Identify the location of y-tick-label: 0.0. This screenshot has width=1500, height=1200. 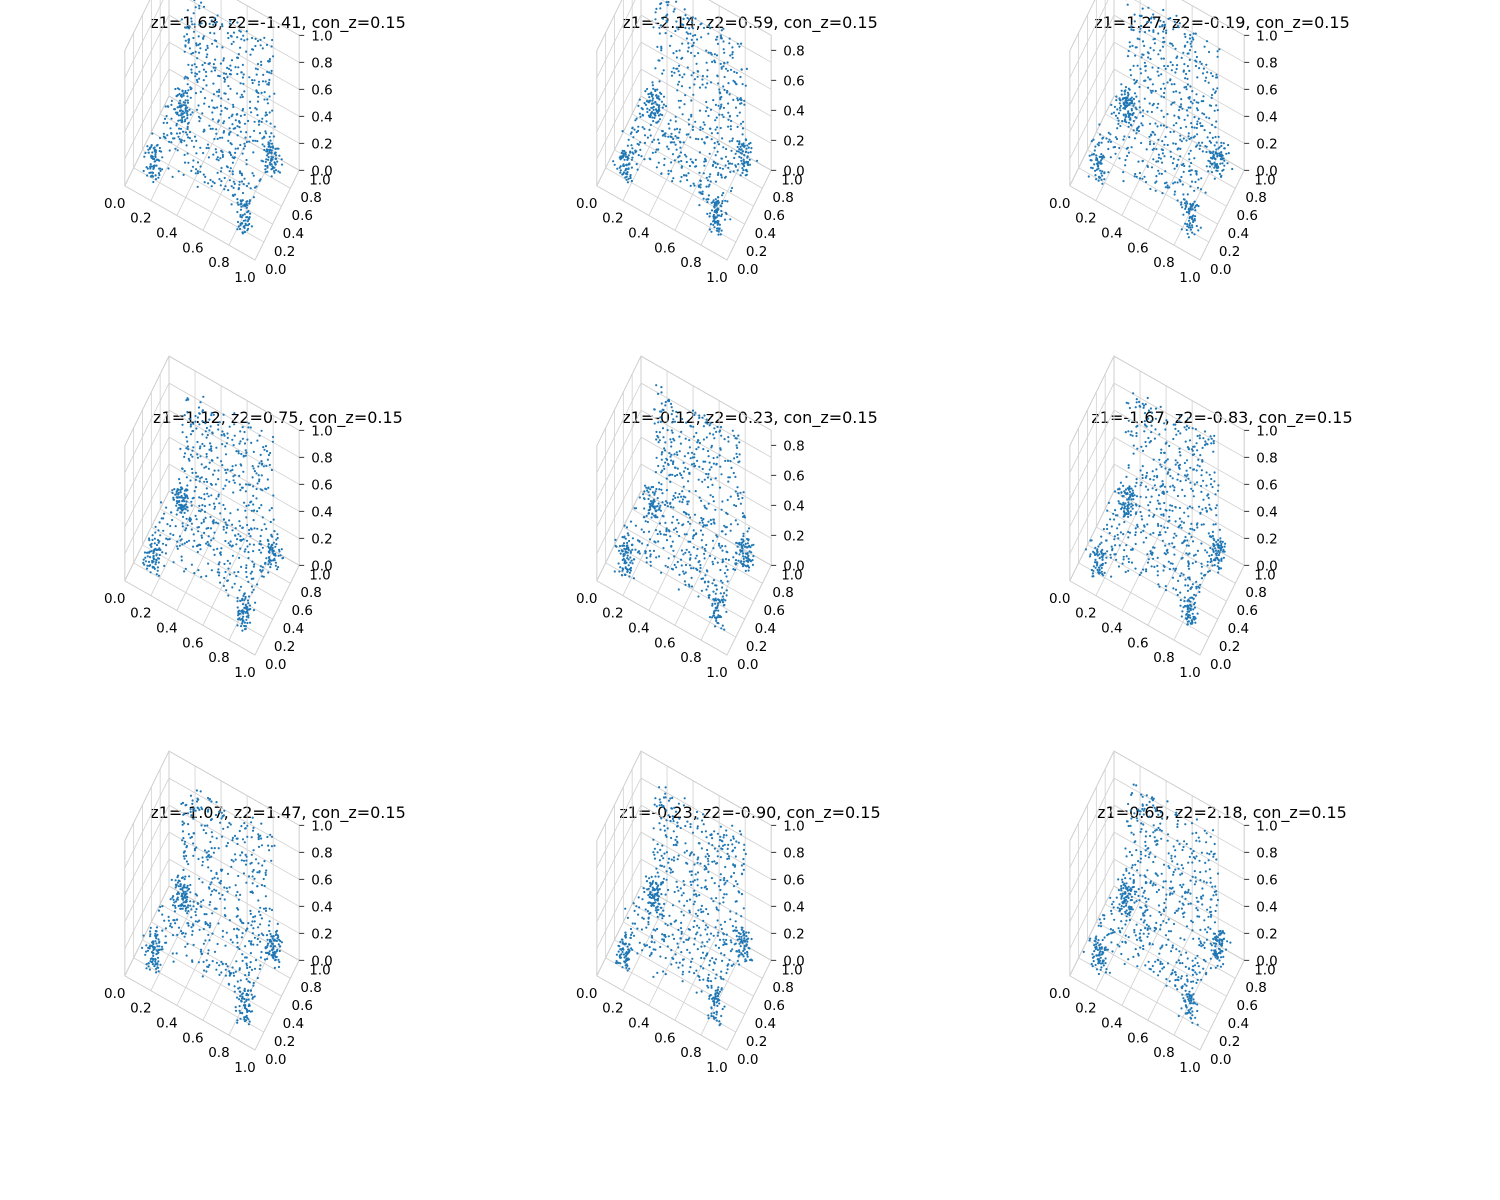
(1220, 270).